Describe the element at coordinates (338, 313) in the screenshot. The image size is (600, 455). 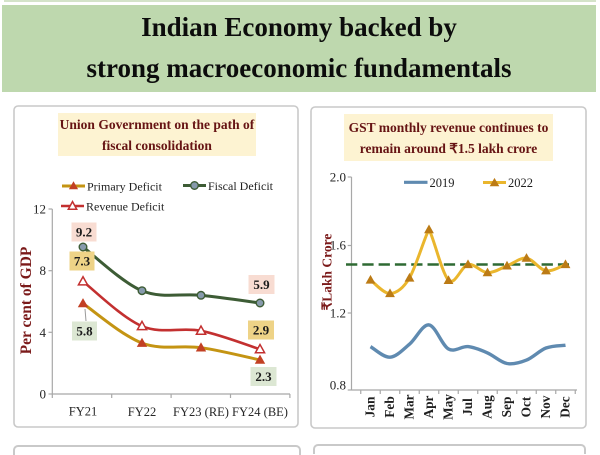
I see `svg-text: 1.2` at that location.